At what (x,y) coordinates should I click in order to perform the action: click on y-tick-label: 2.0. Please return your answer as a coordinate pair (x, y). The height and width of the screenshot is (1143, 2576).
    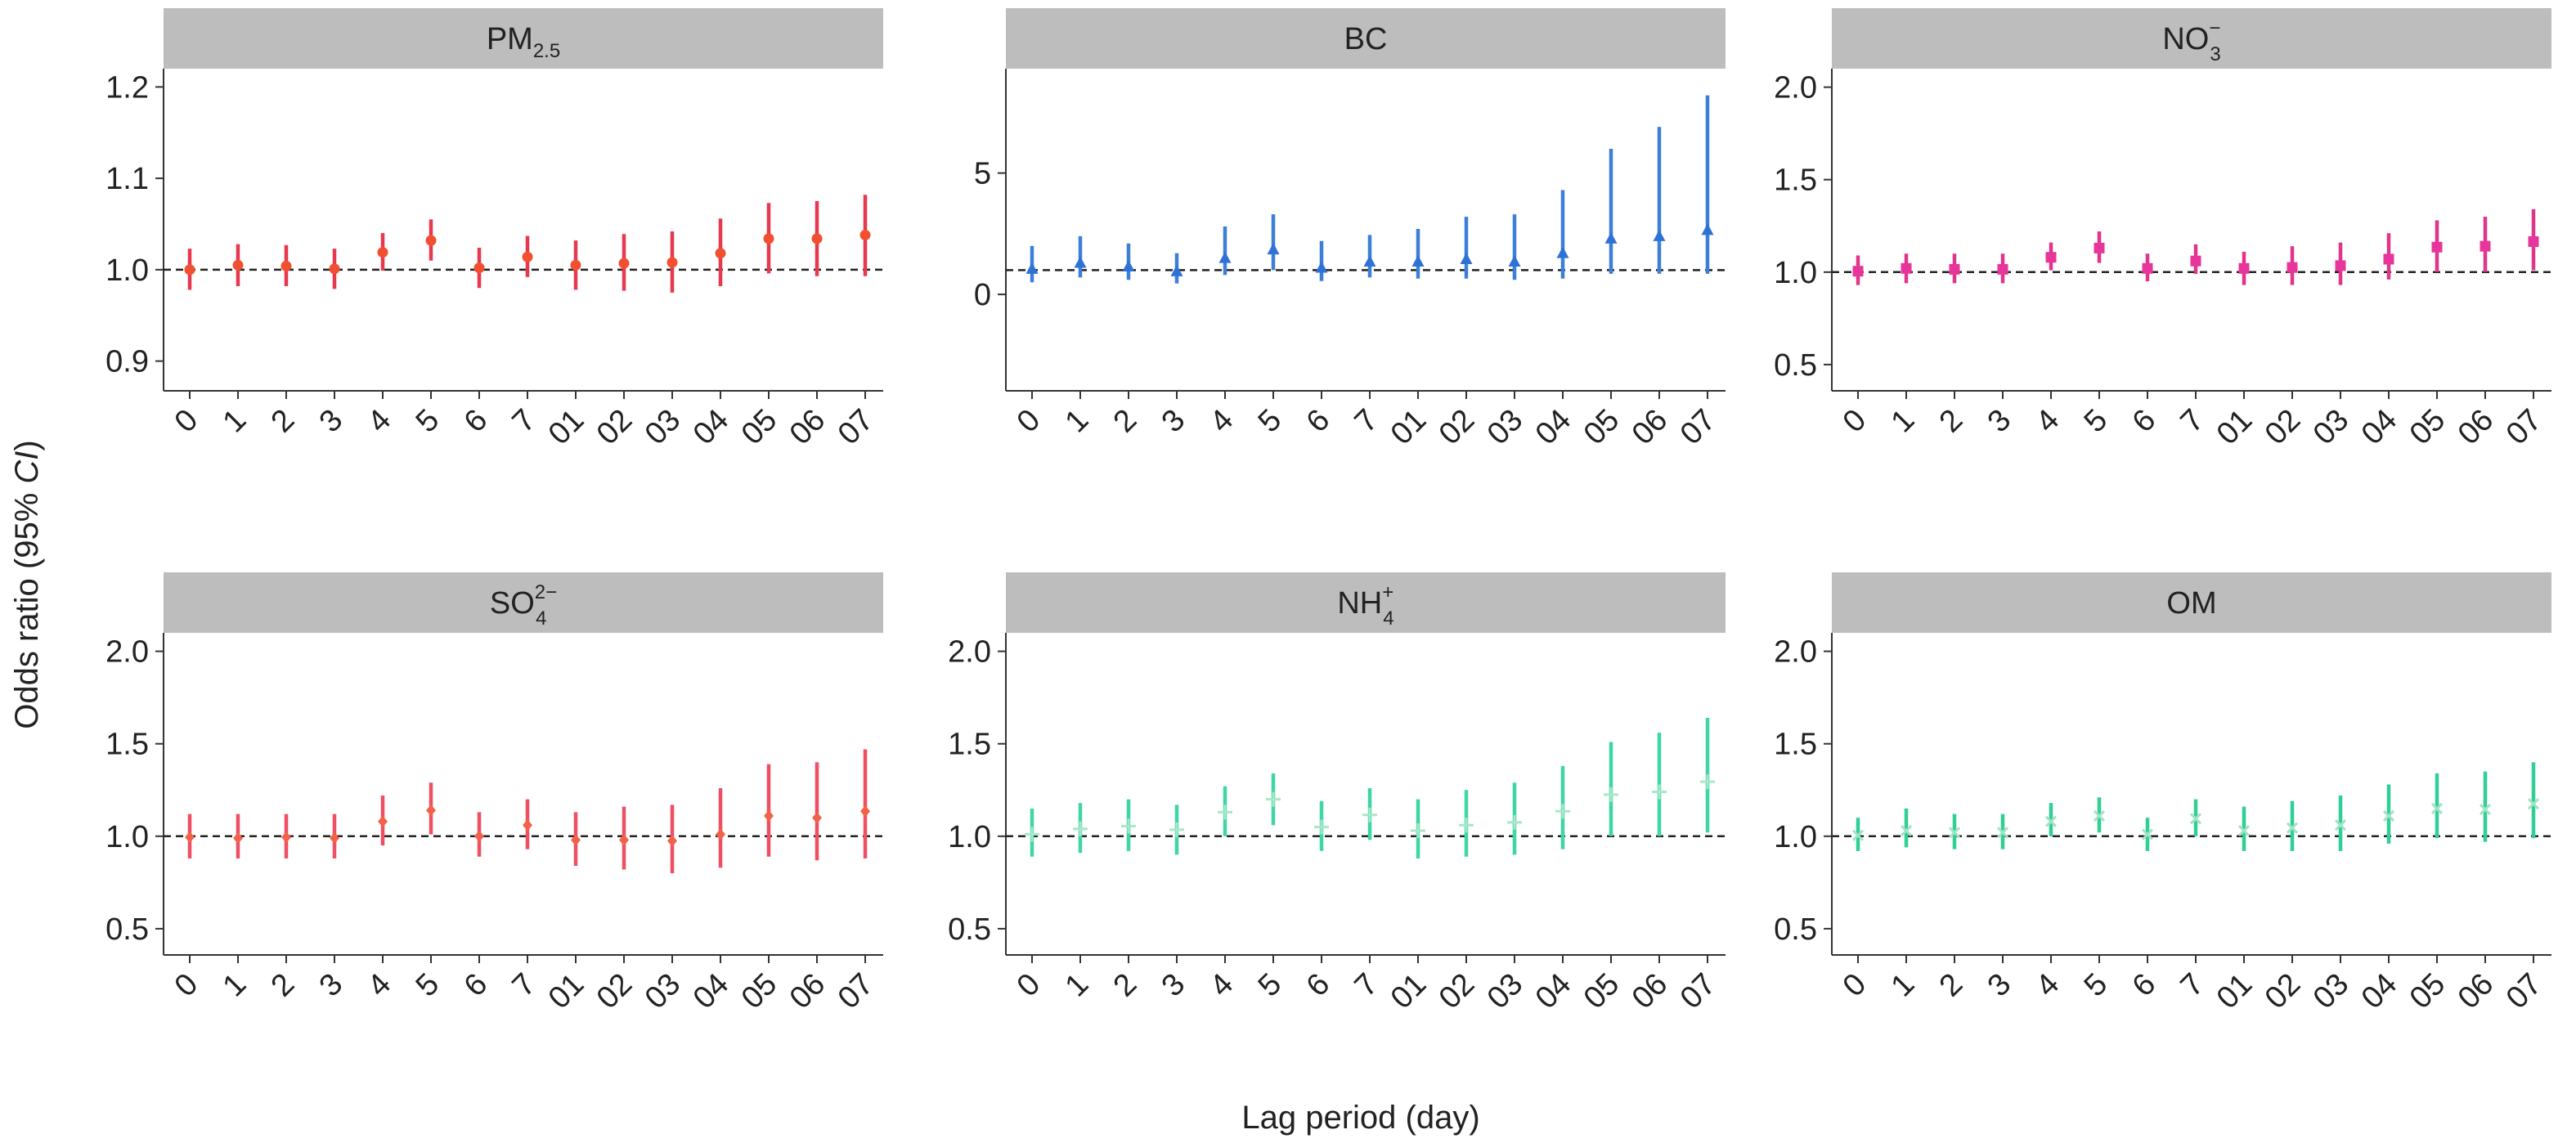
    Looking at the image, I should click on (127, 652).